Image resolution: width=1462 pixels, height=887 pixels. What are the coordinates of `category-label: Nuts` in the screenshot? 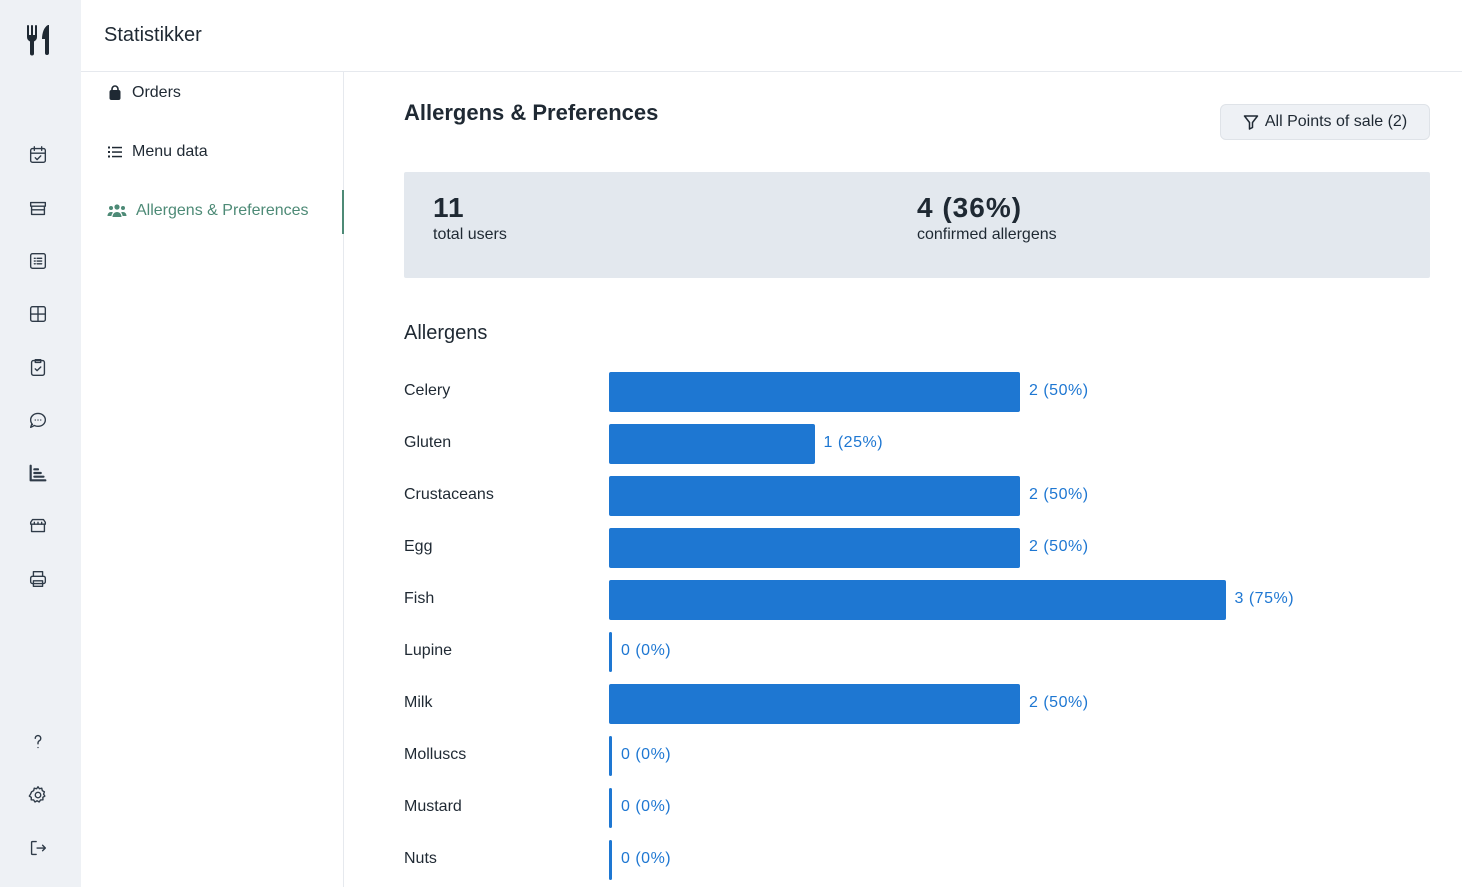 It's located at (420, 858).